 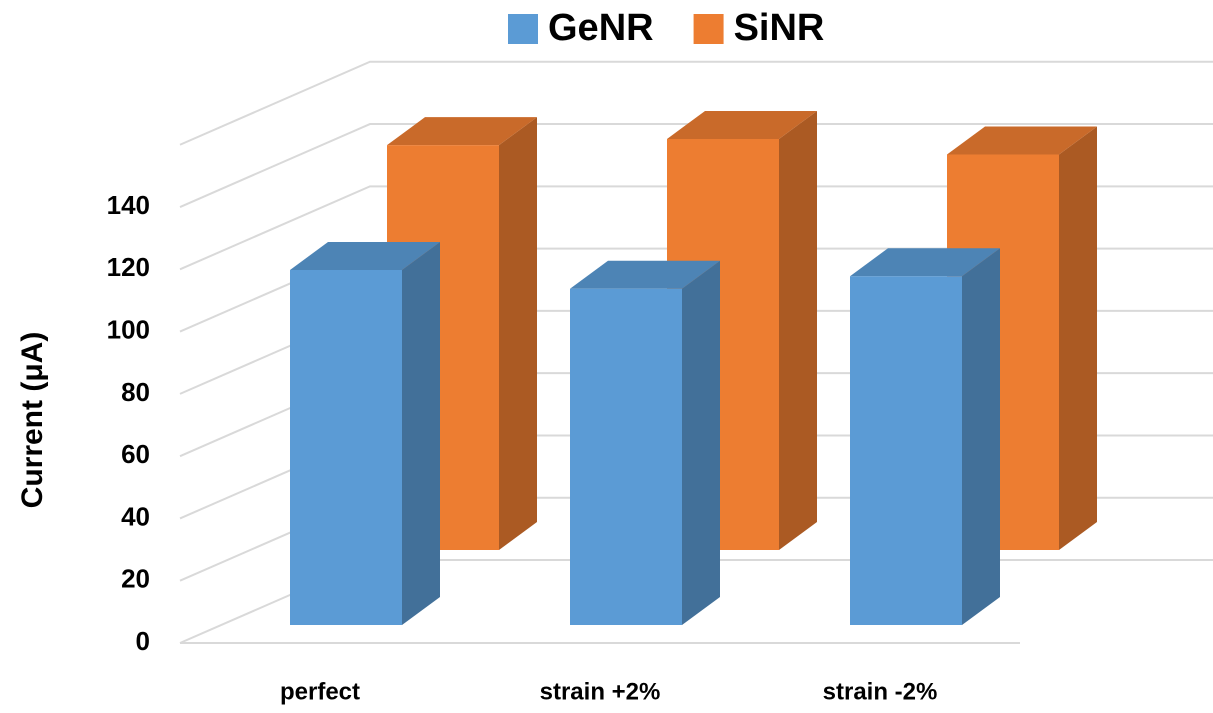 I want to click on legend-label: GeNR, so click(x=601, y=28).